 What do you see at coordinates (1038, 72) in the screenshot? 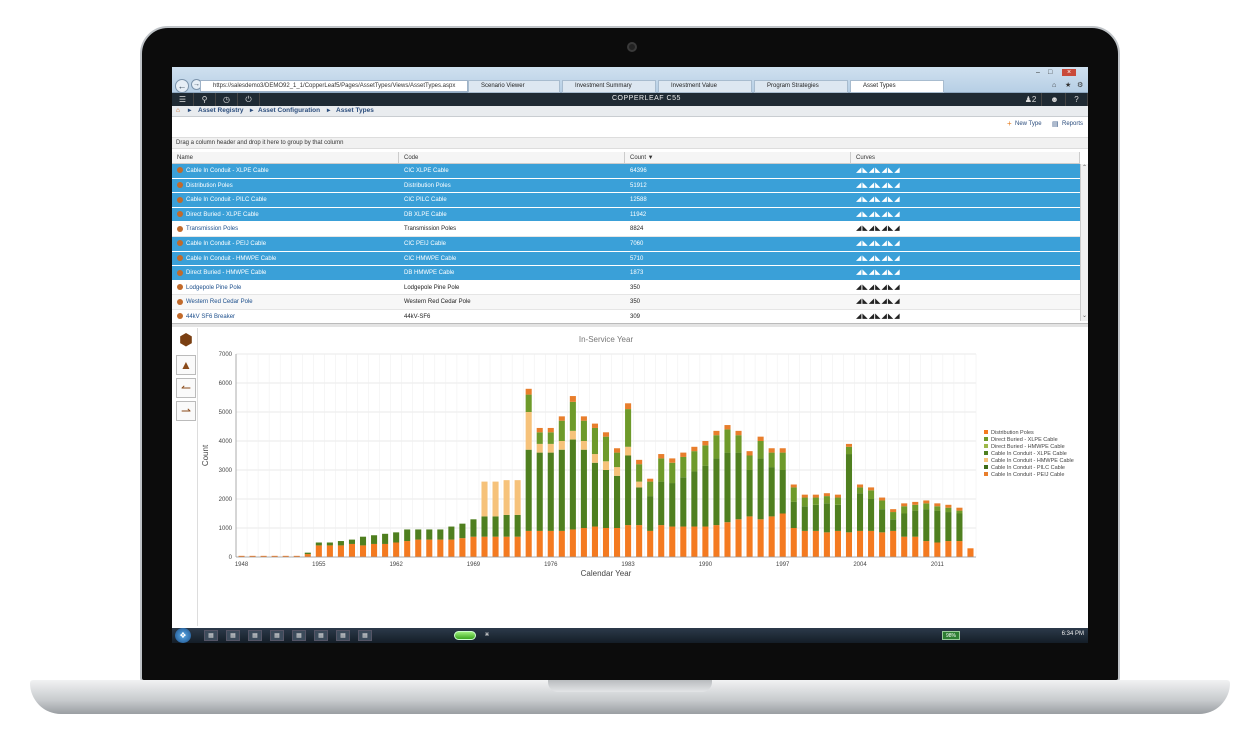
I see `minimize-icon: –` at bounding box center [1038, 72].